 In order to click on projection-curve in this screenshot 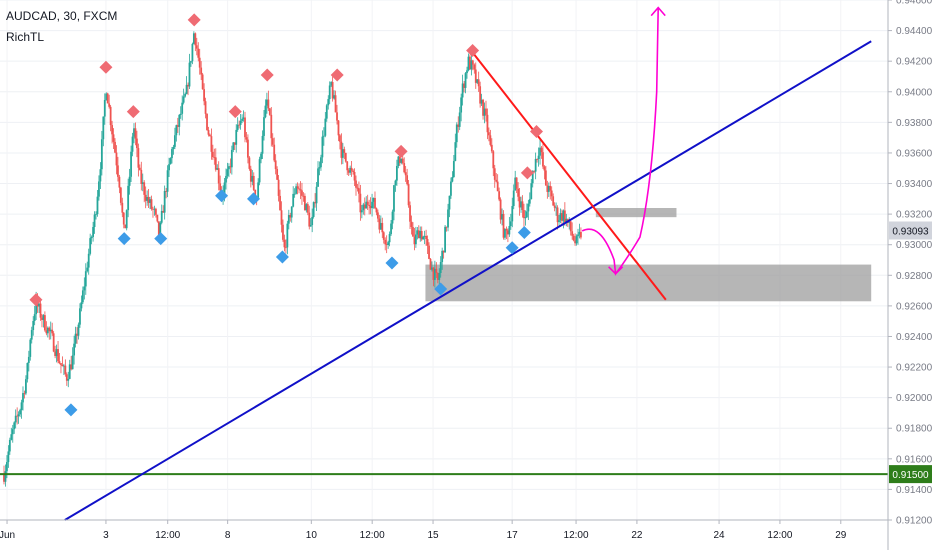, I will do `click(620, 141)`.